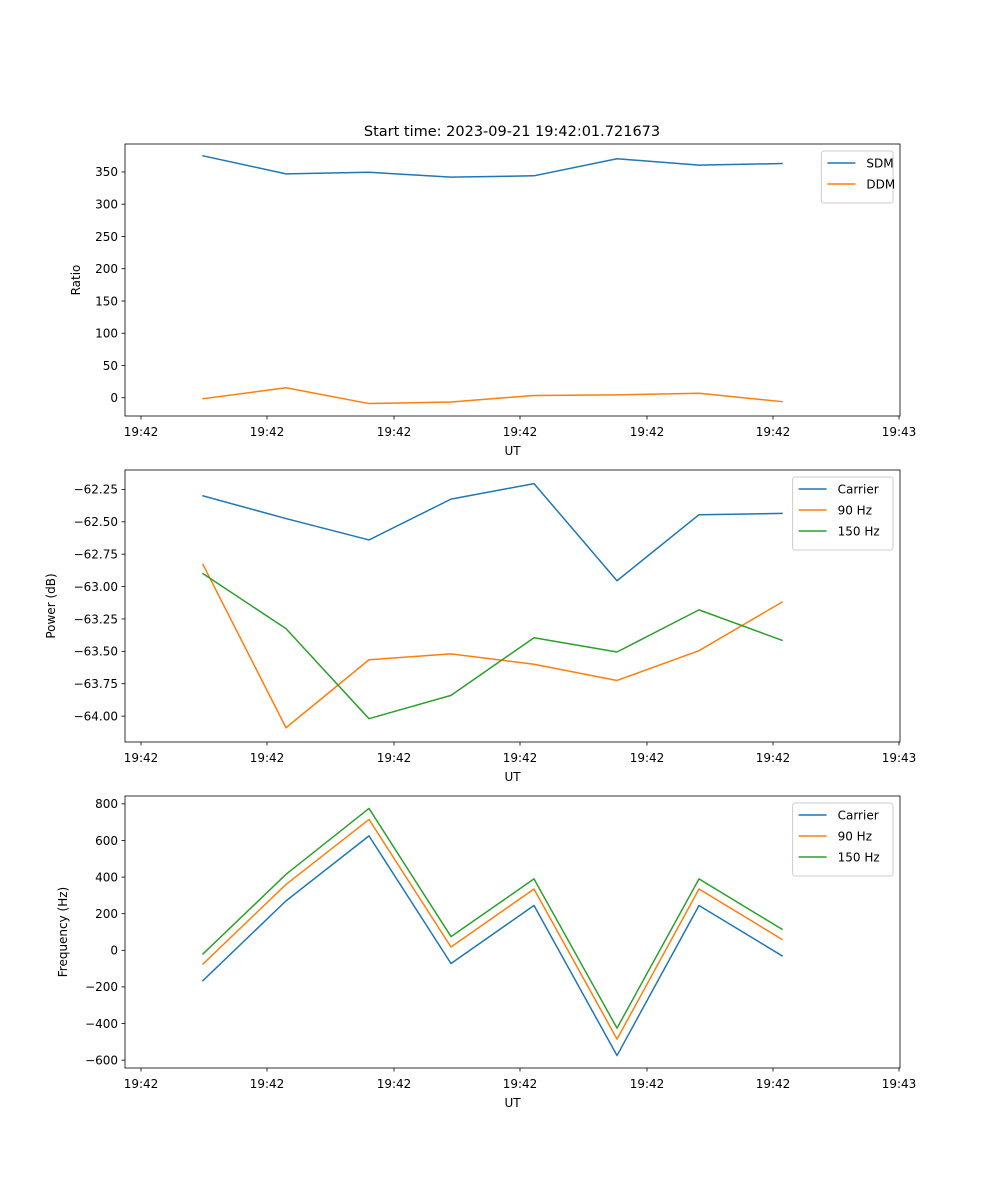 This screenshot has height=1200, width=1000. Describe the element at coordinates (101, 987) in the screenshot. I see `frequency-y-tick-label: −200` at that location.